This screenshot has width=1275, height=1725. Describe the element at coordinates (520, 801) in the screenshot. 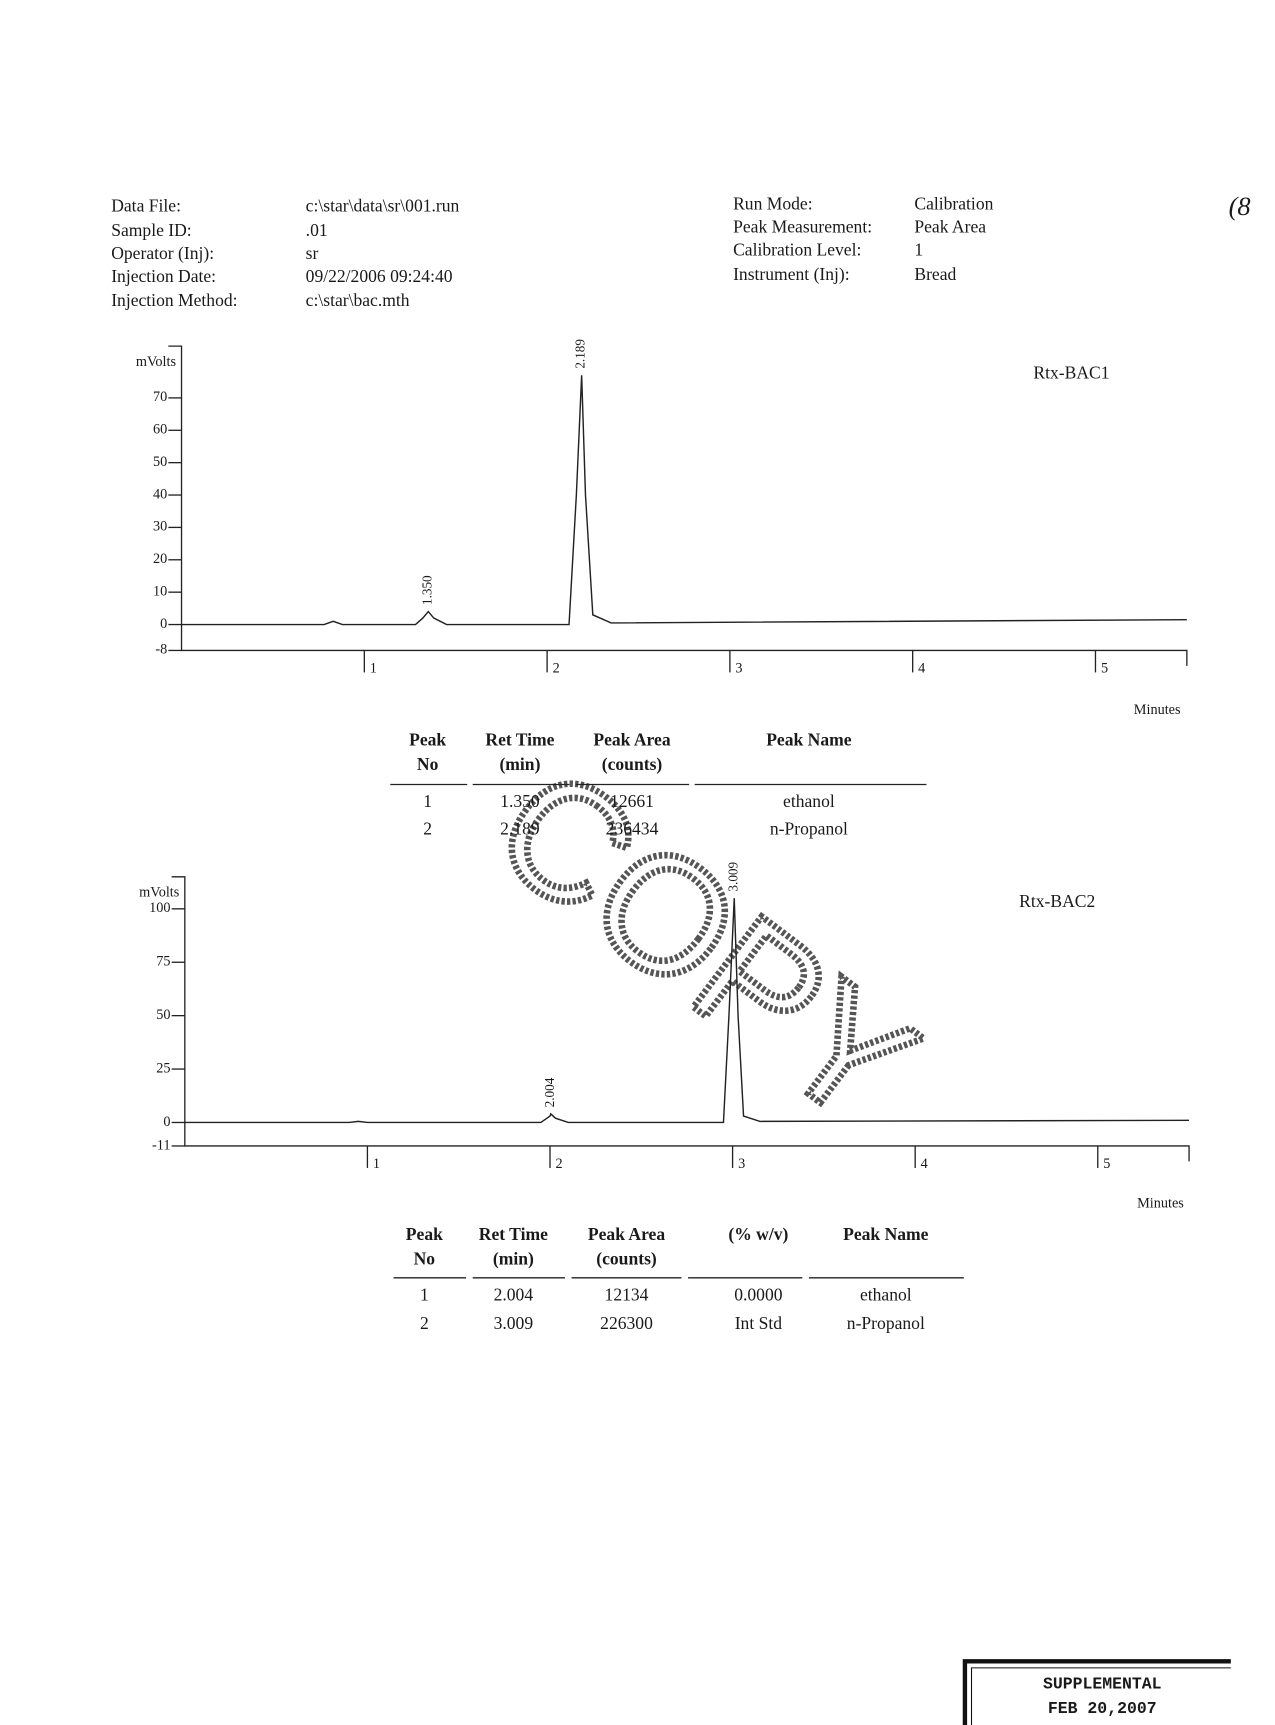

I see `table-cell: 1.350` at that location.